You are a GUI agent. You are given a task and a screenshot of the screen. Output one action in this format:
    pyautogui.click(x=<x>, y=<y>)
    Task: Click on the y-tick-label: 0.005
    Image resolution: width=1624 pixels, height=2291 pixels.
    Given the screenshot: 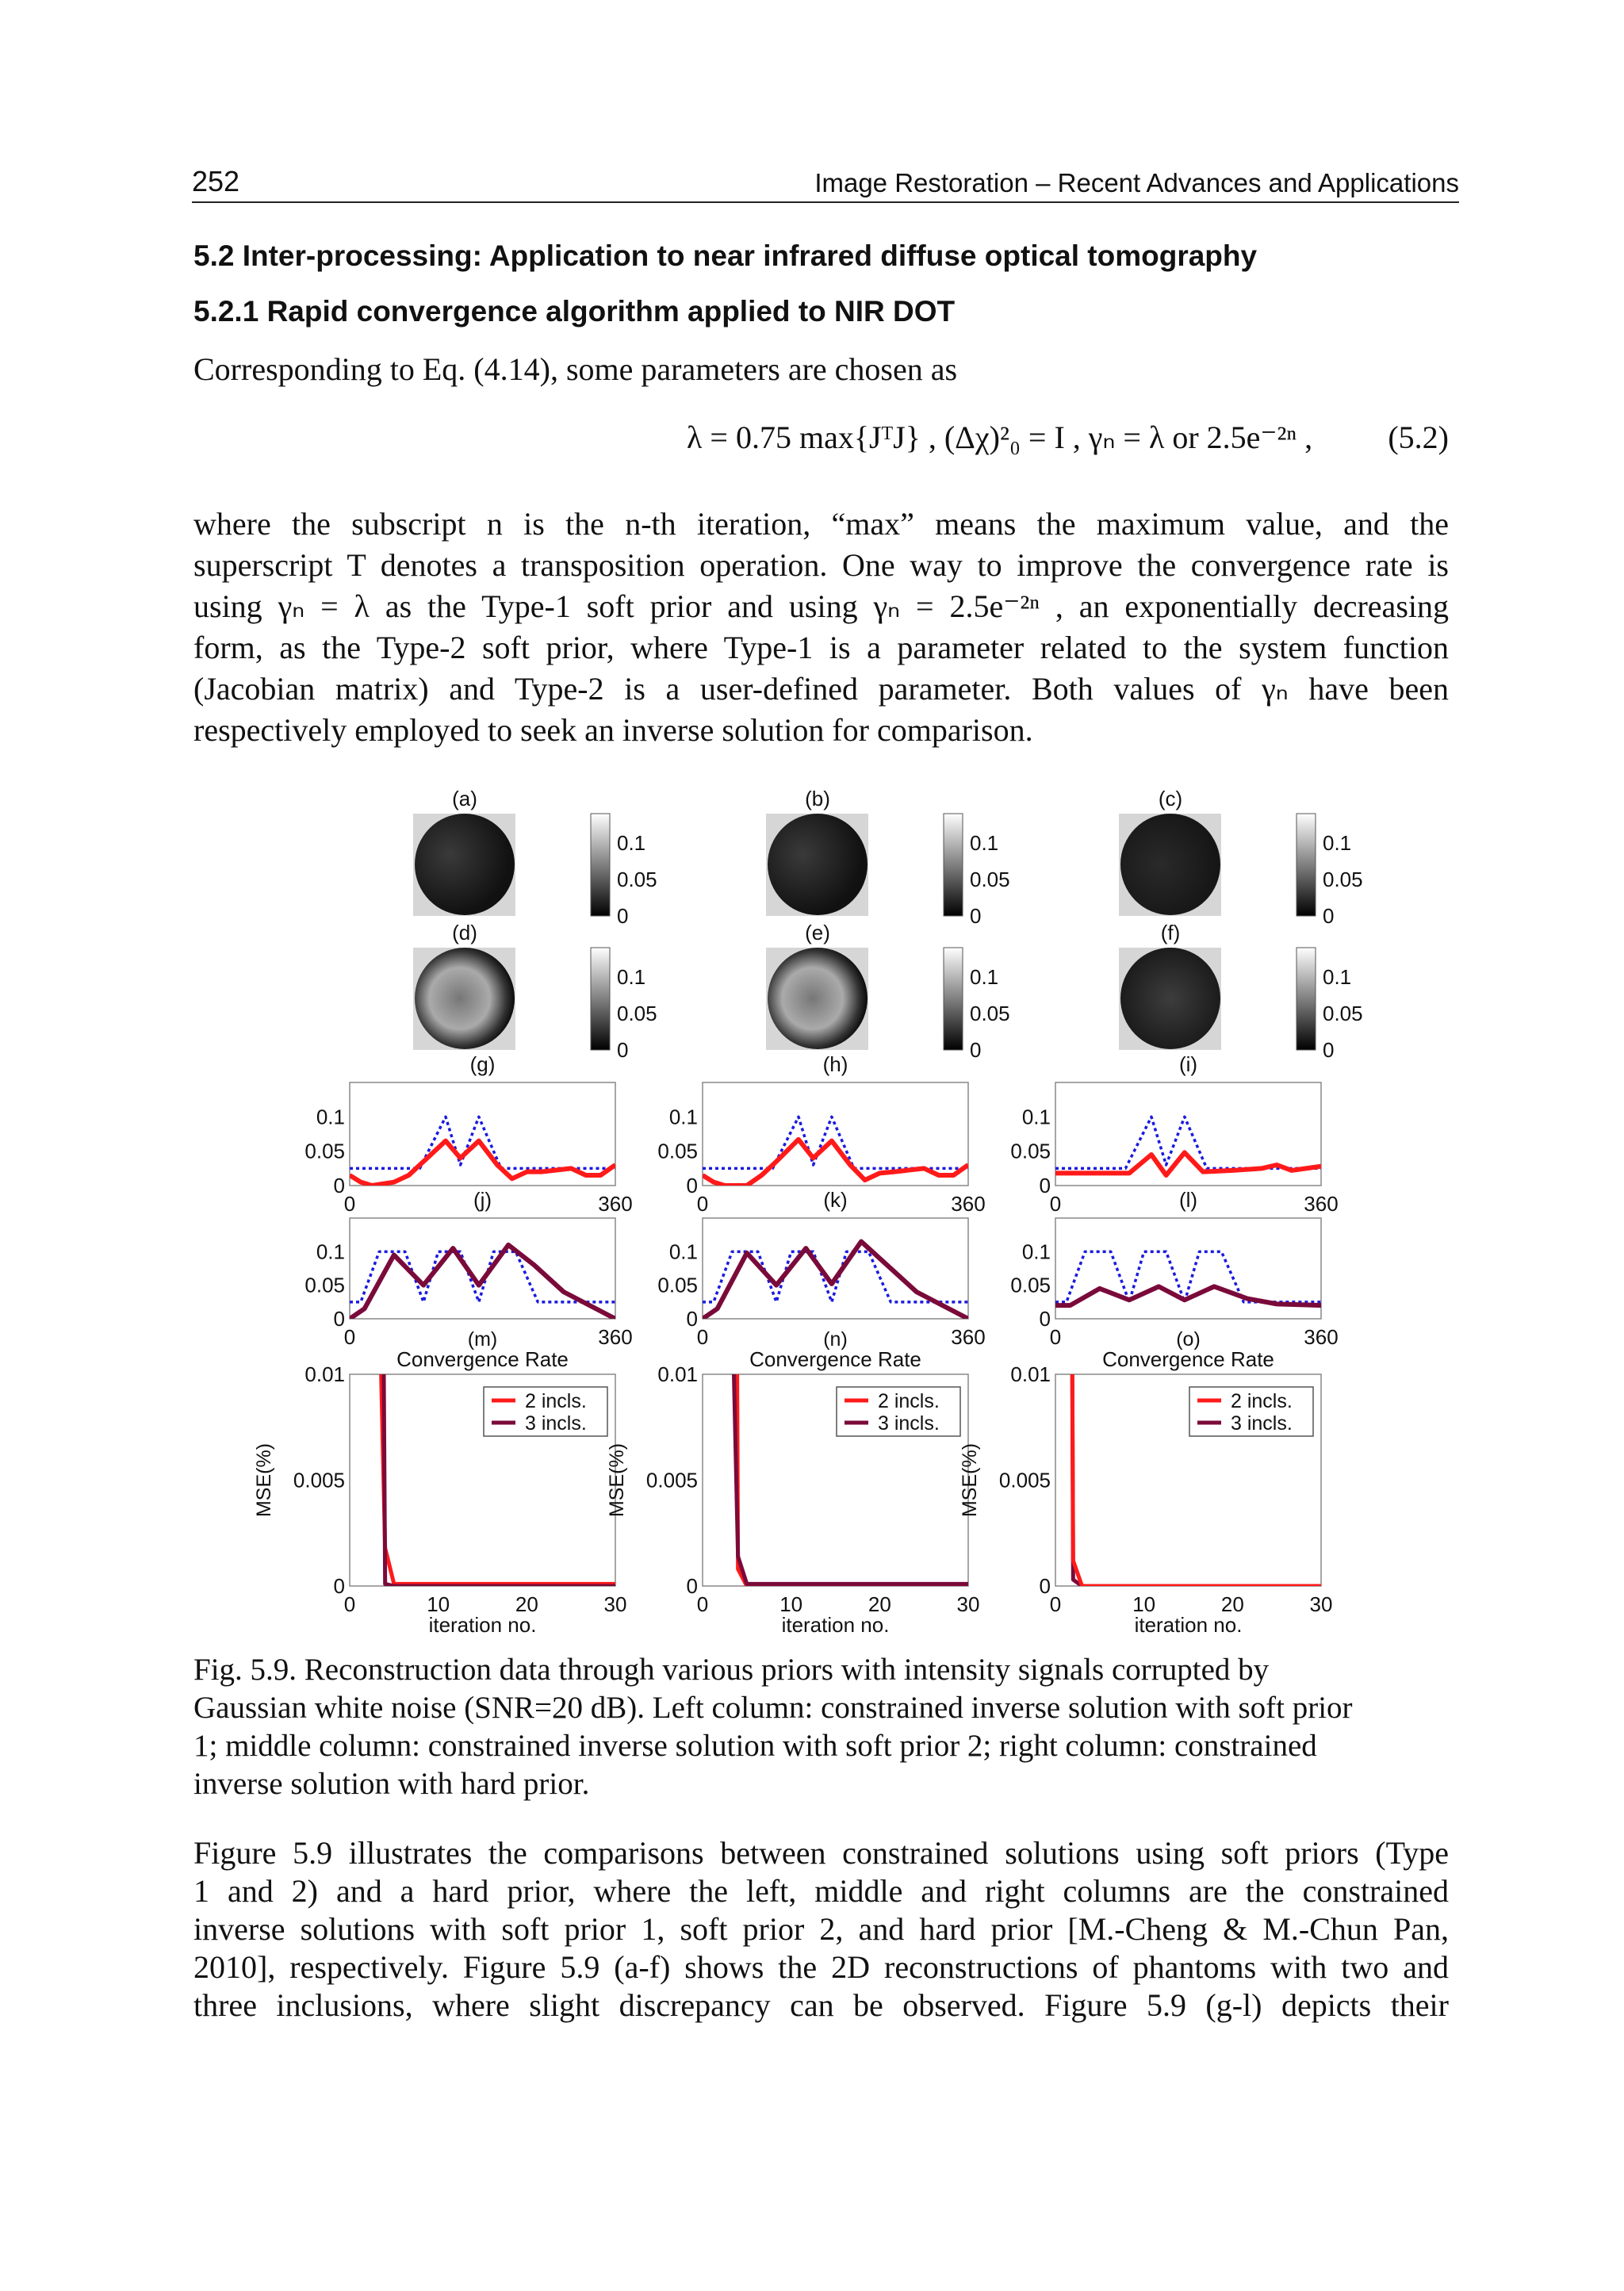 What is the action you would take?
    pyautogui.click(x=672, y=1480)
    